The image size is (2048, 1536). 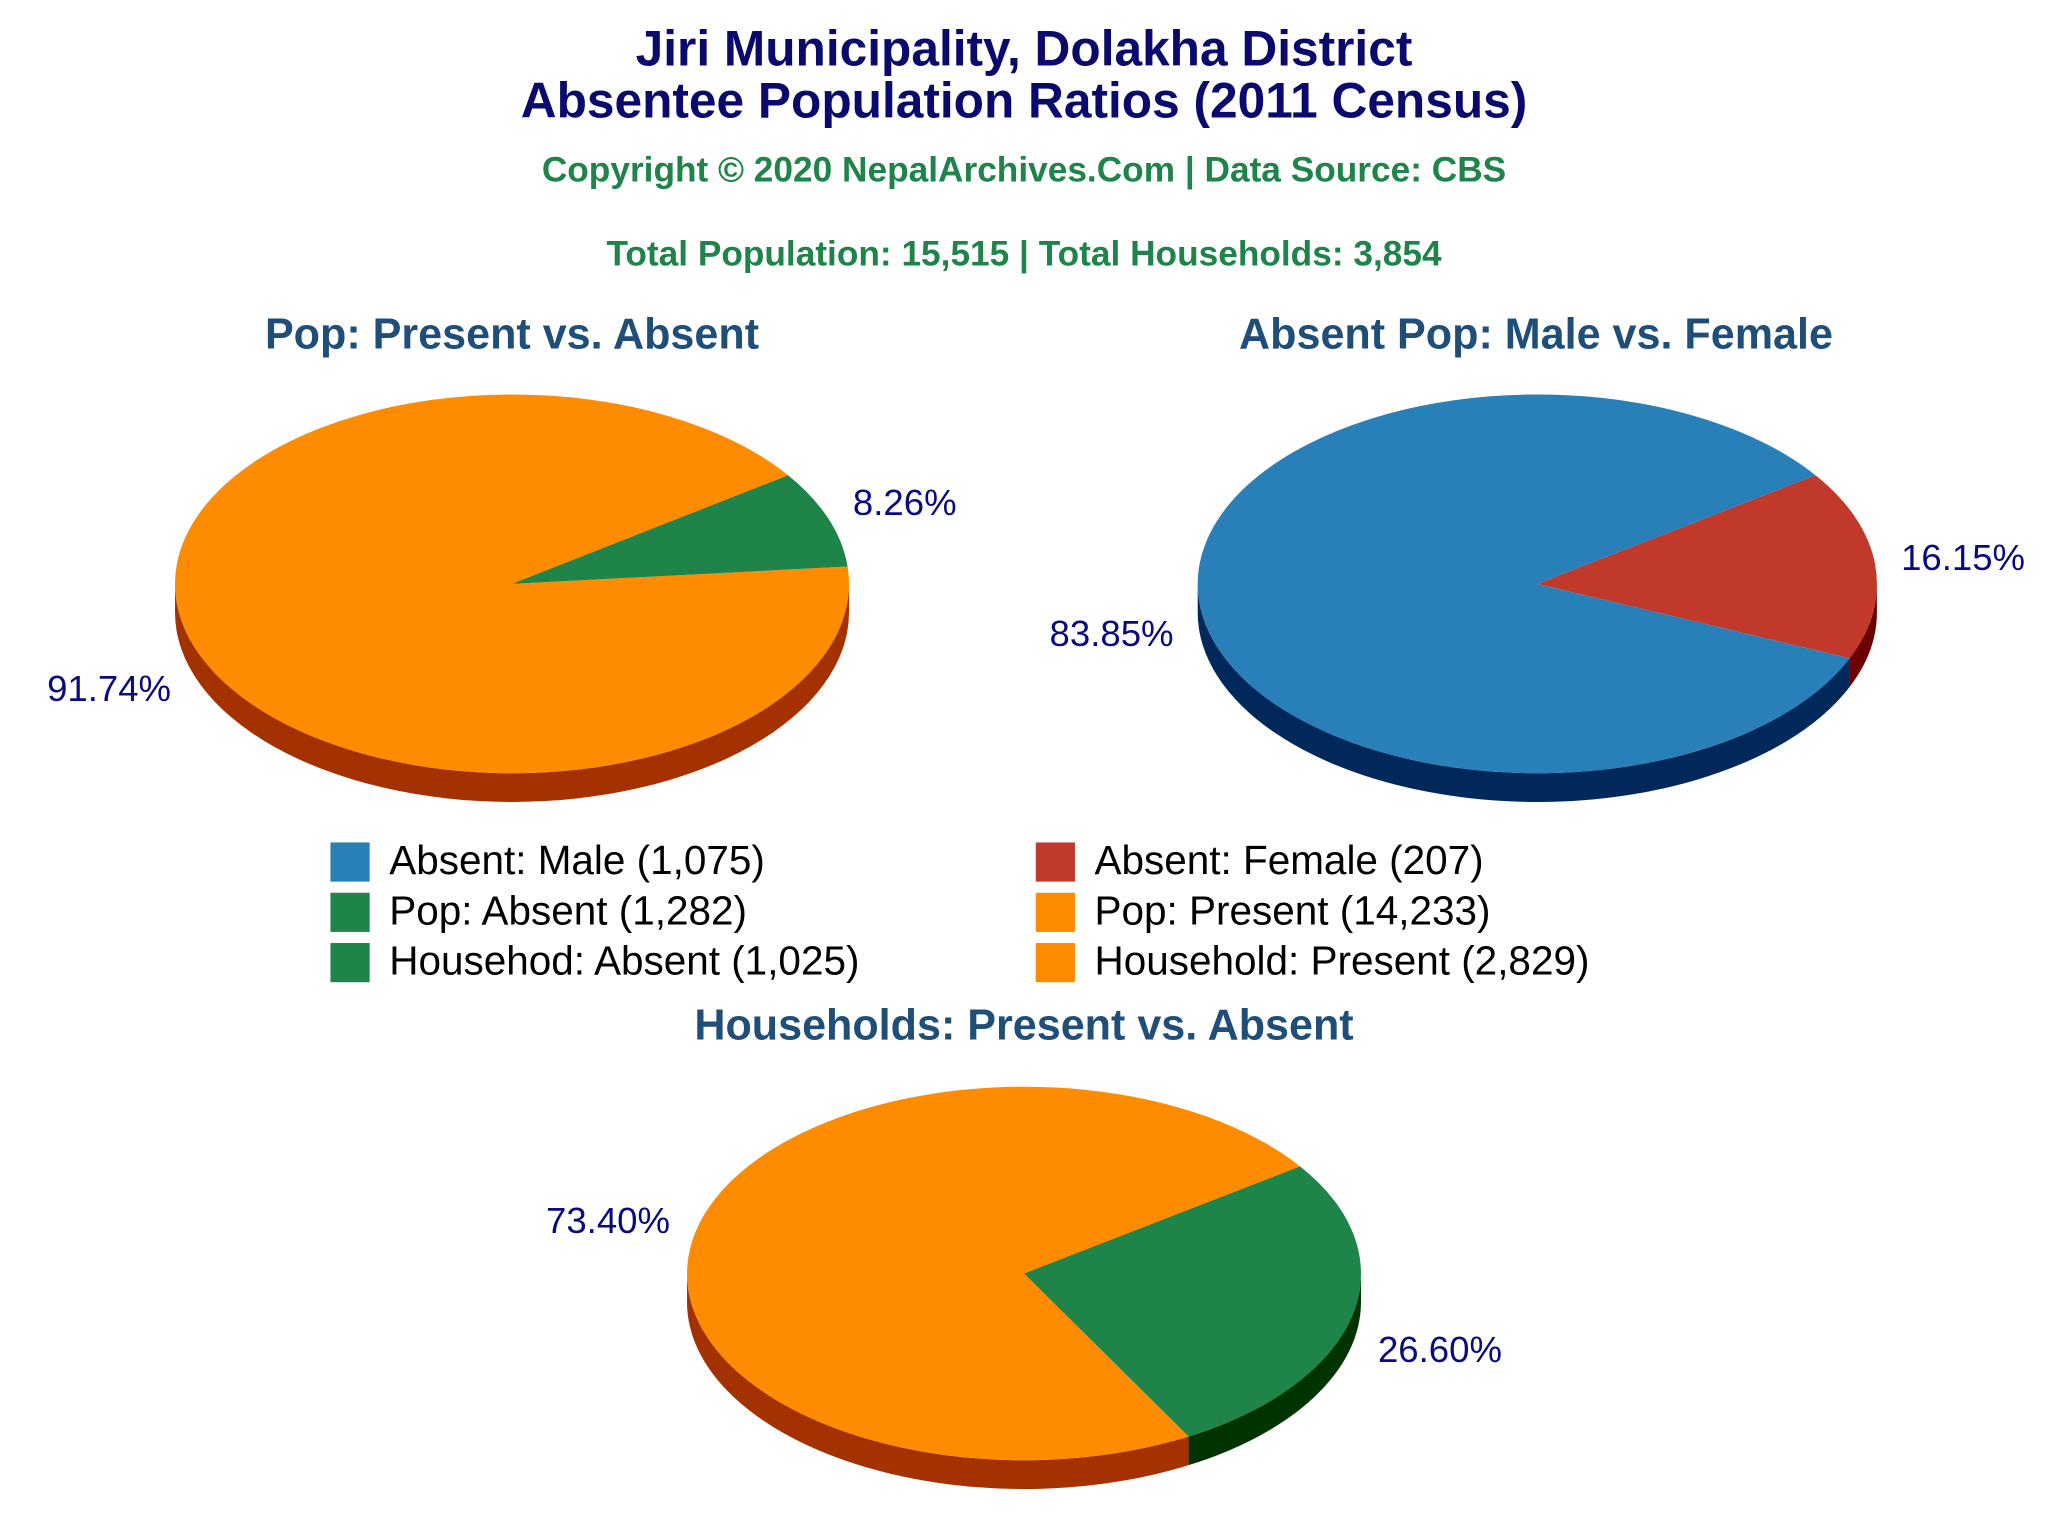 I want to click on pie-title: Households: Present vs. Absent, so click(x=1023, y=1025).